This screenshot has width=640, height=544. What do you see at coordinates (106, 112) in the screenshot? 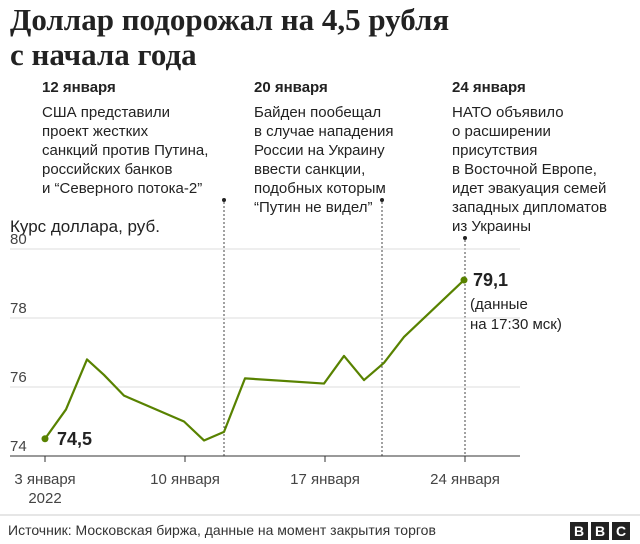
I see `annotation-text: США представили` at bounding box center [106, 112].